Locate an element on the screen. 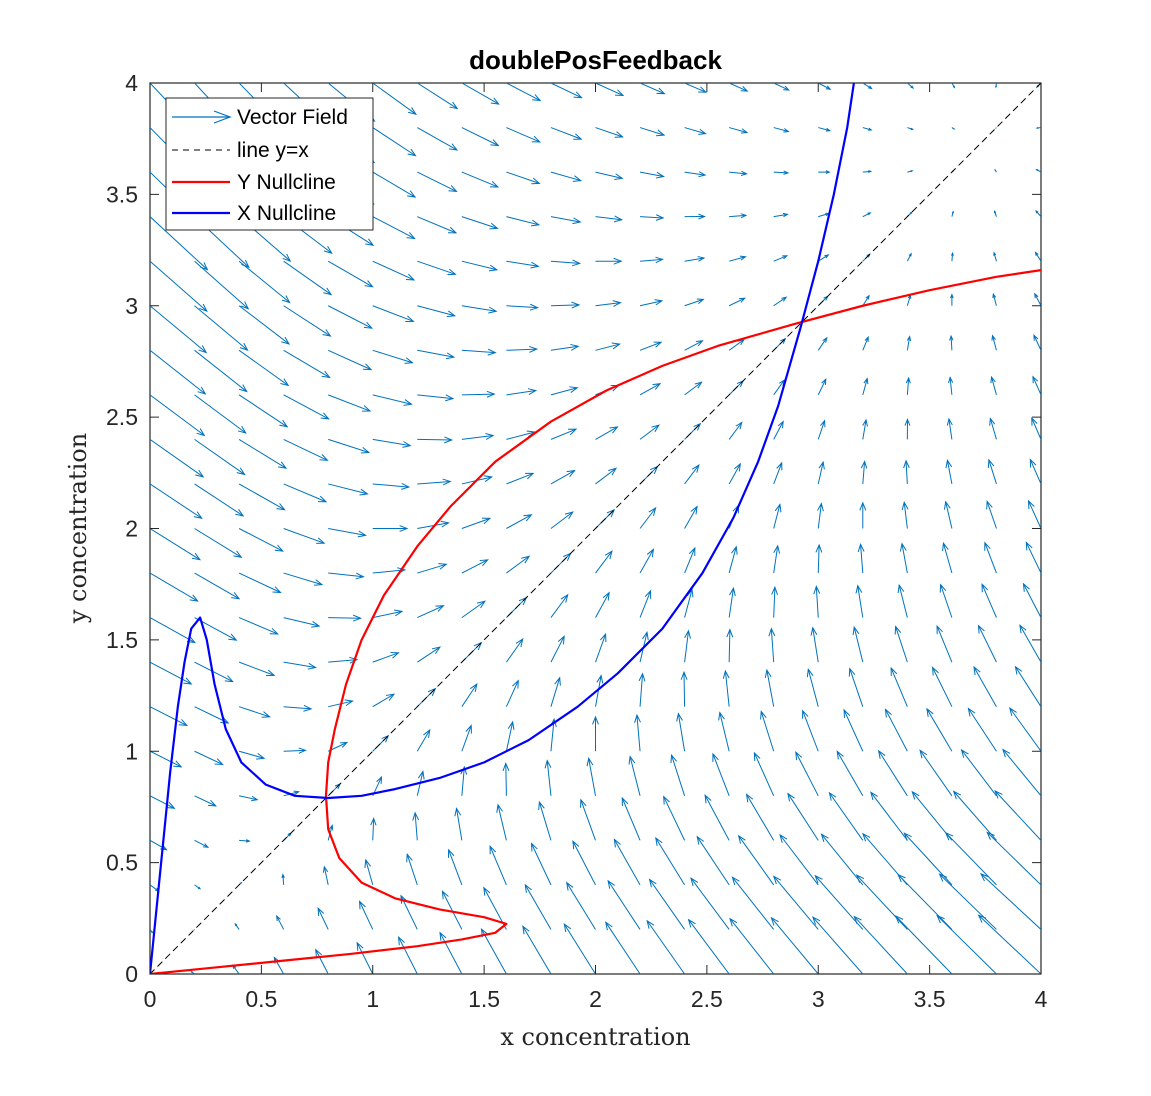 The height and width of the screenshot is (1096, 1151). legend-item-x-nullcline: X Nullcline is located at coordinates (254, 213).